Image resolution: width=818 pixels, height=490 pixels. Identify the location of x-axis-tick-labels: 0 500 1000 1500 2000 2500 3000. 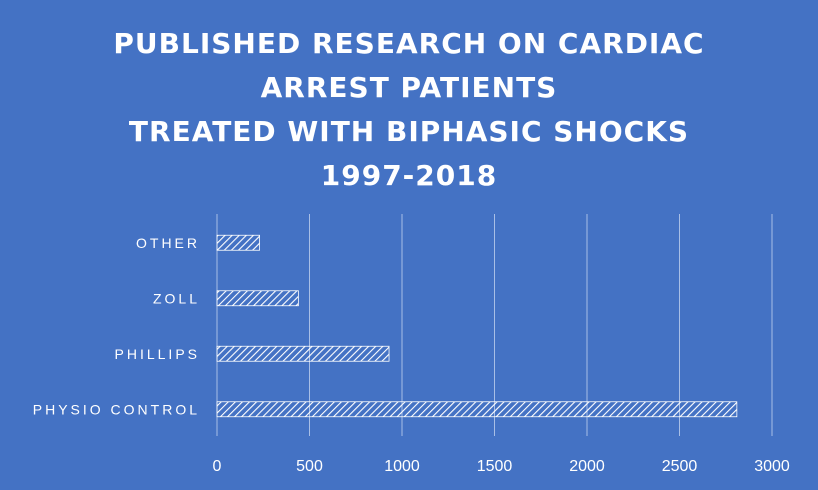
(501, 466).